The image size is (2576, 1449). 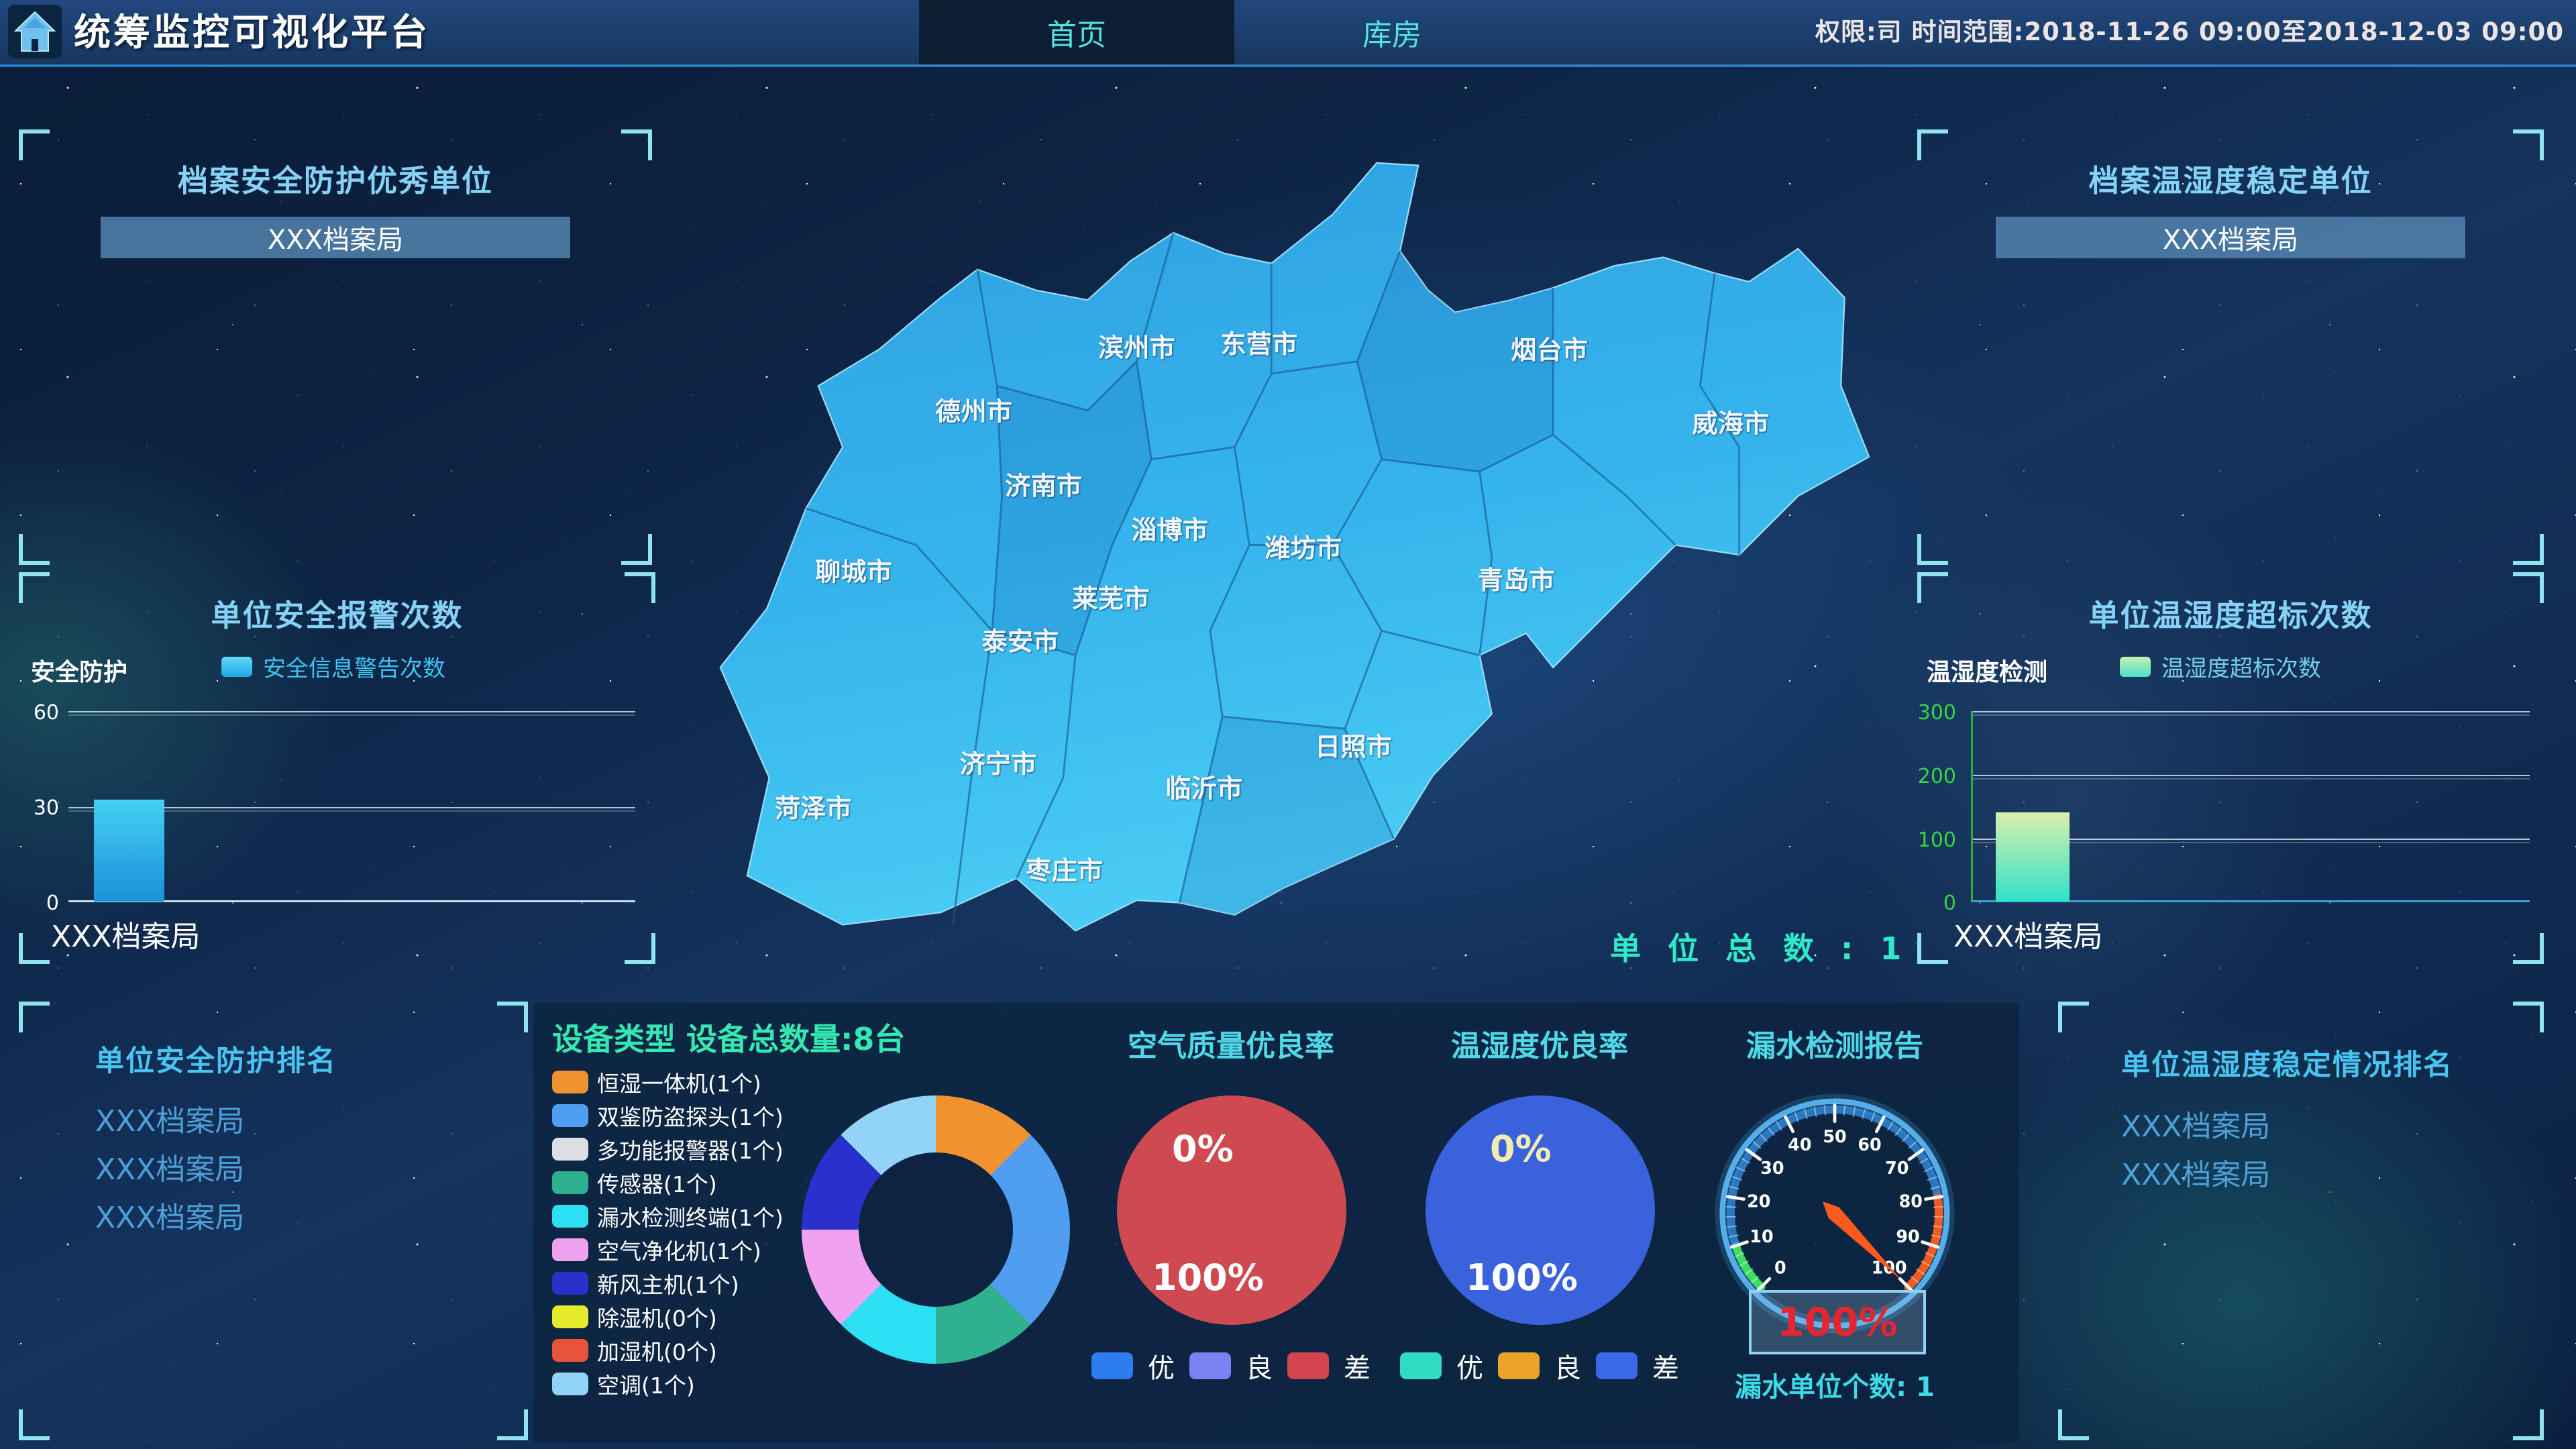 What do you see at coordinates (1303, 549) in the screenshot?
I see `city-label: 潍坊市` at bounding box center [1303, 549].